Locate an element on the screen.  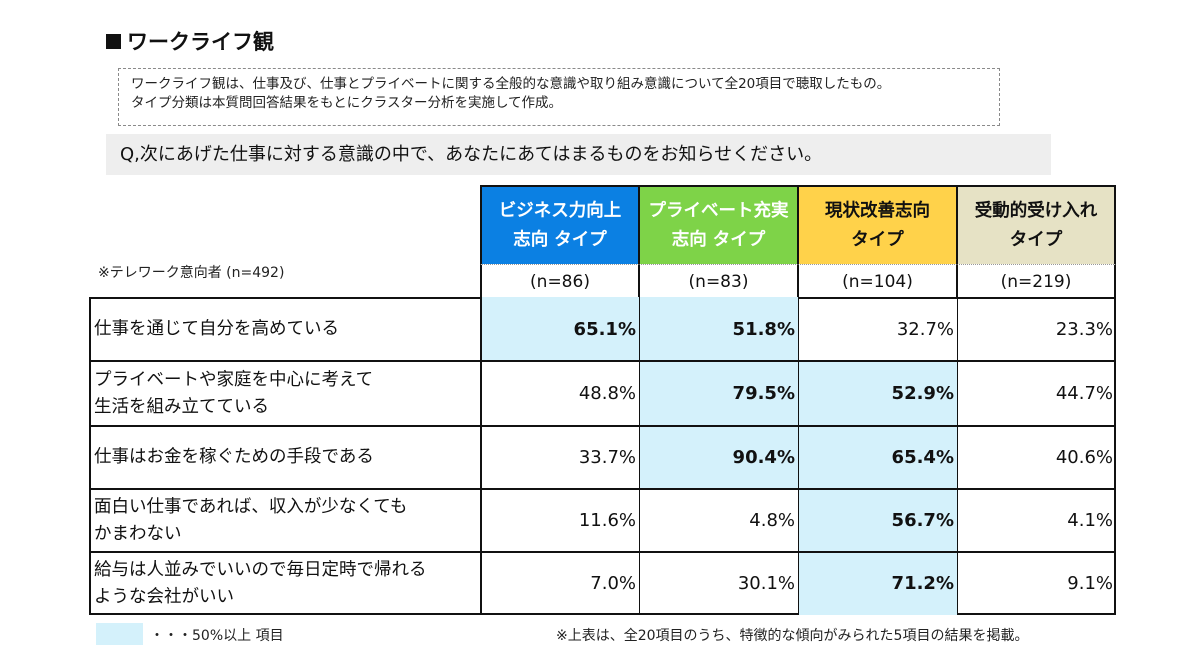
value-cell: 48.8% is located at coordinates (559, 393).